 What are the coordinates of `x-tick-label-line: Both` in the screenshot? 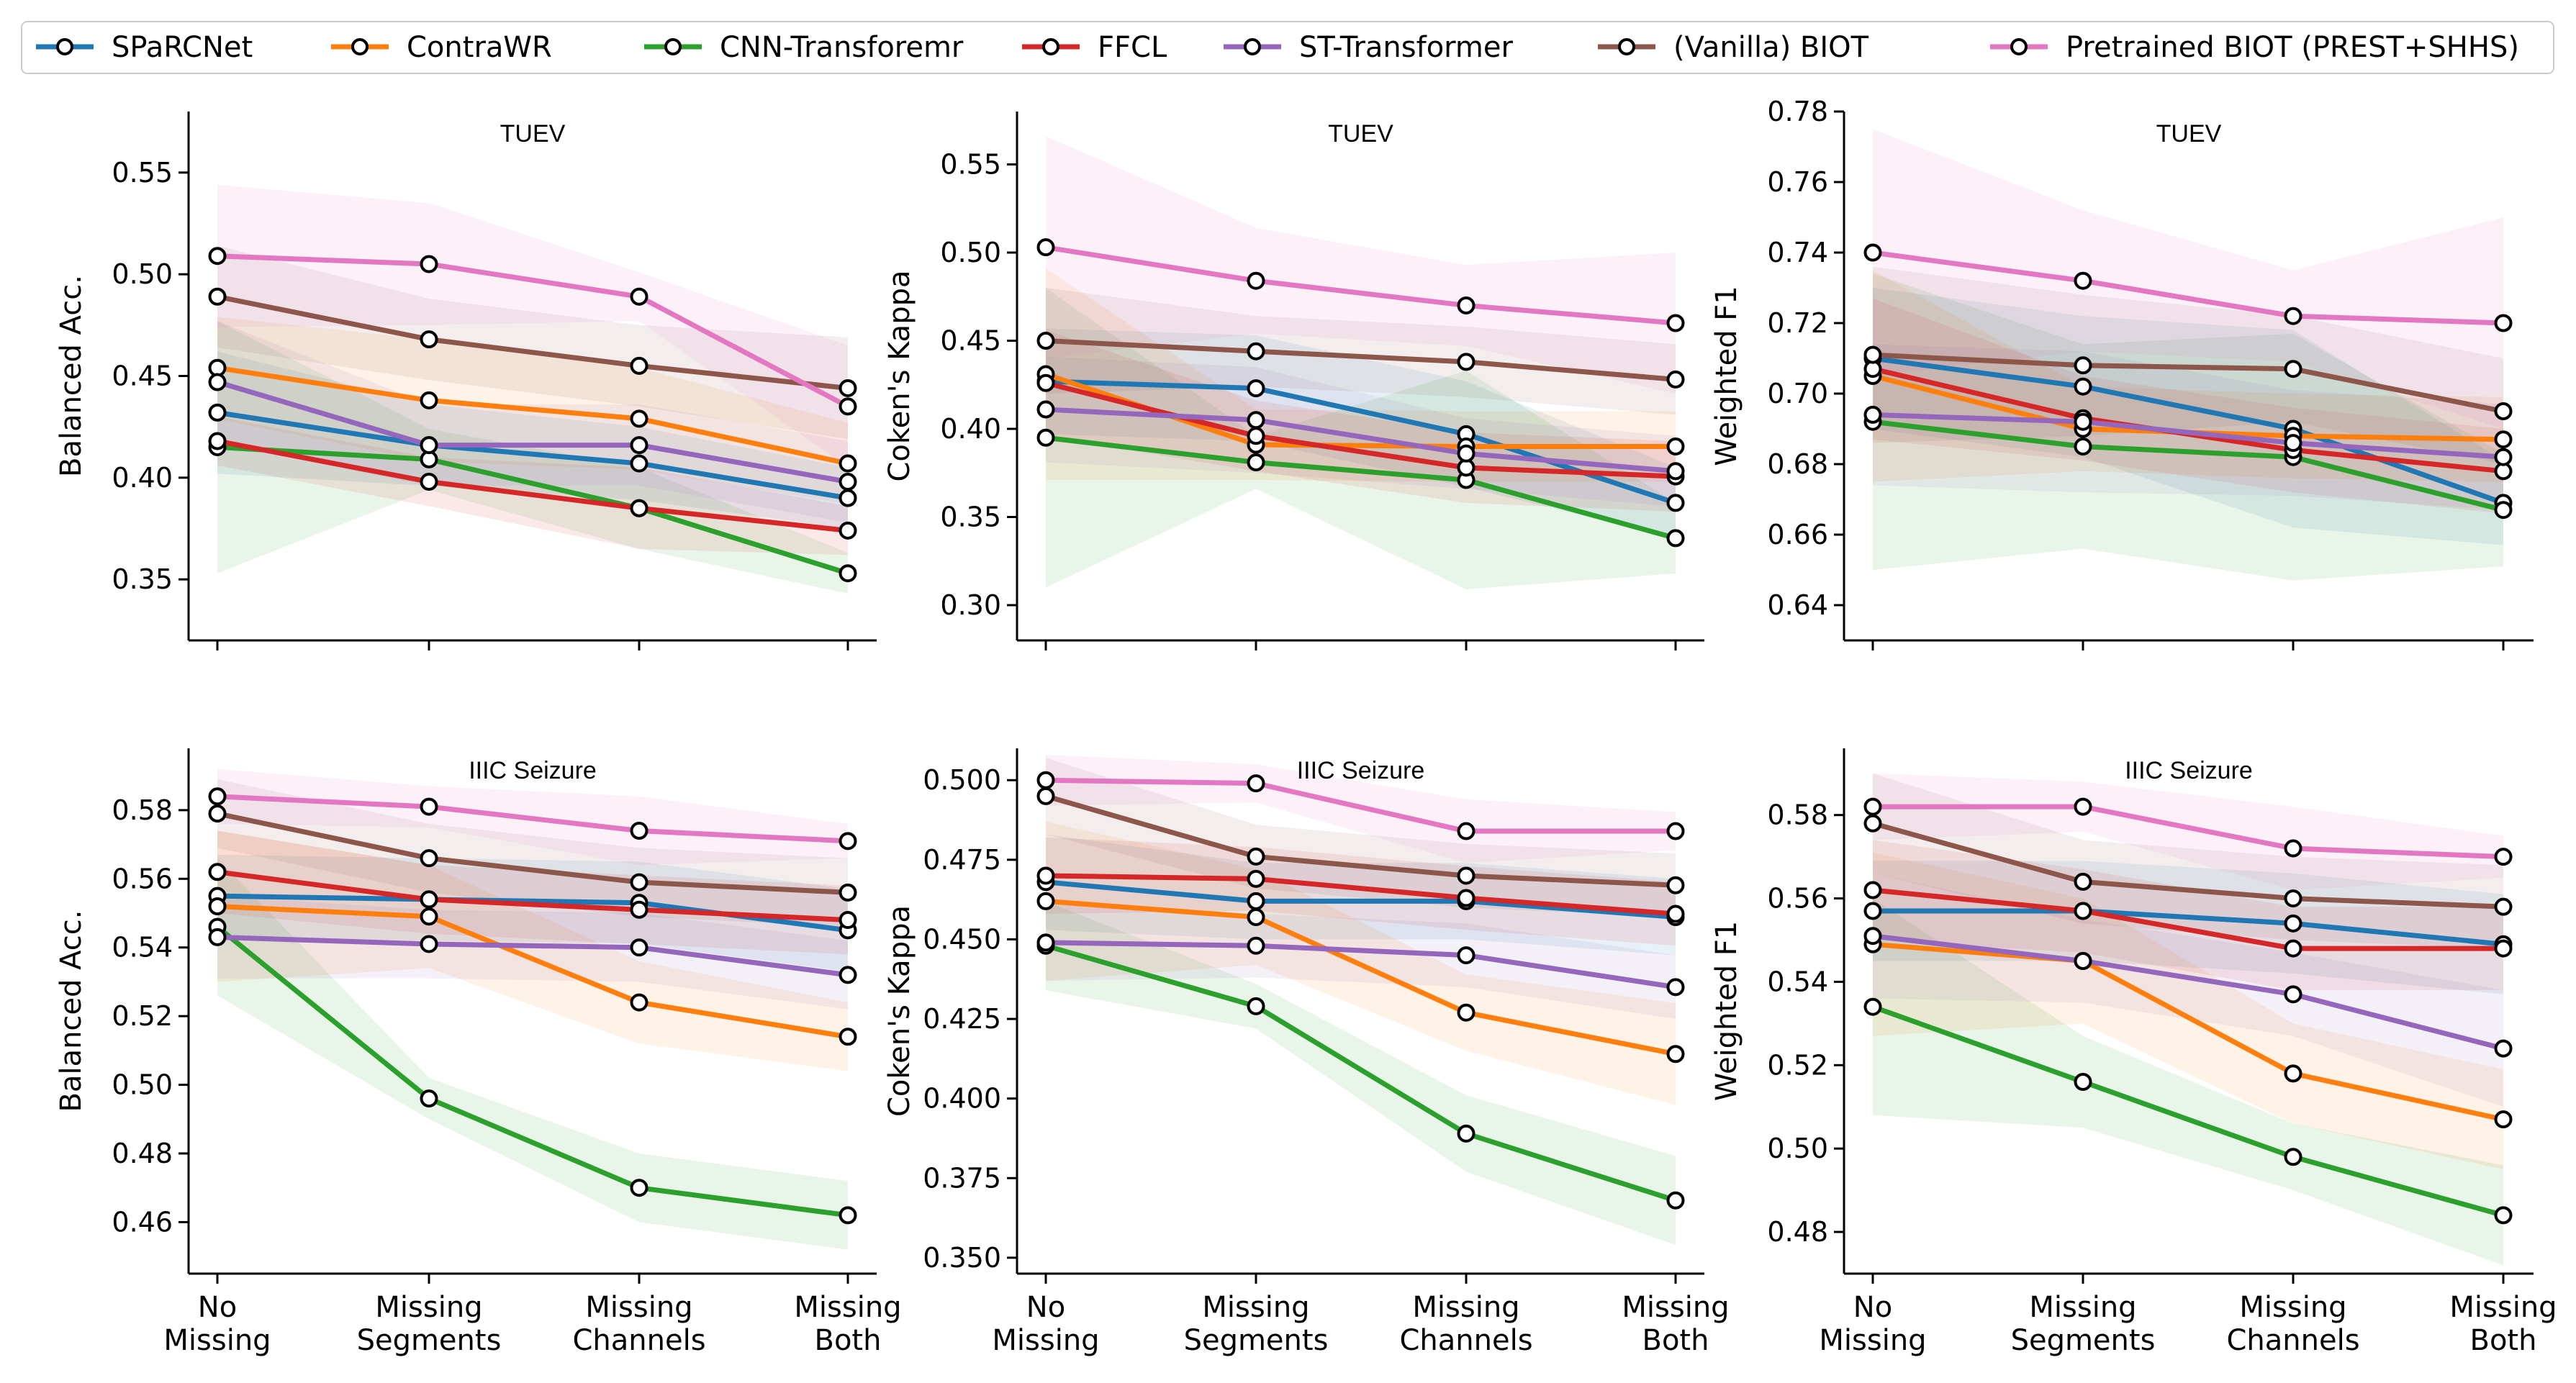 It's located at (848, 1340).